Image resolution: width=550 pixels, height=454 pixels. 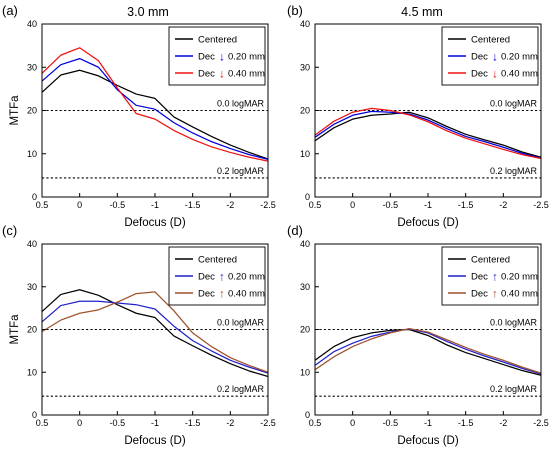 What do you see at coordinates (9, 230) in the screenshot?
I see `panel-label: (c)` at bounding box center [9, 230].